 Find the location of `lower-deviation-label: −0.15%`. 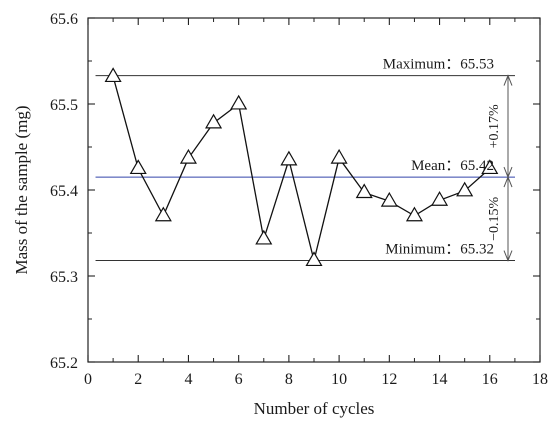

lower-deviation-label: −0.15% is located at coordinates (494, 218).